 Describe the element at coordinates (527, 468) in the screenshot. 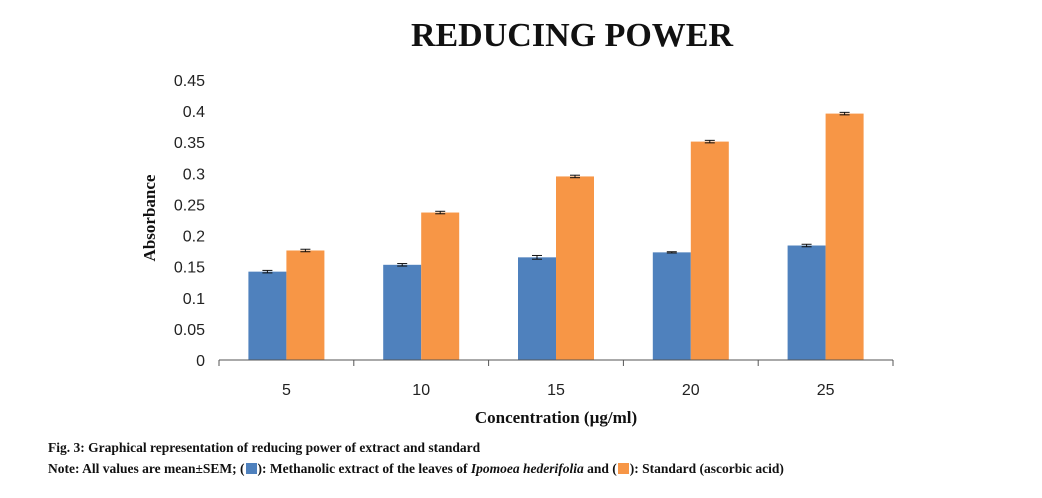

I see `note-species: Ipomoea hederifolia` at that location.